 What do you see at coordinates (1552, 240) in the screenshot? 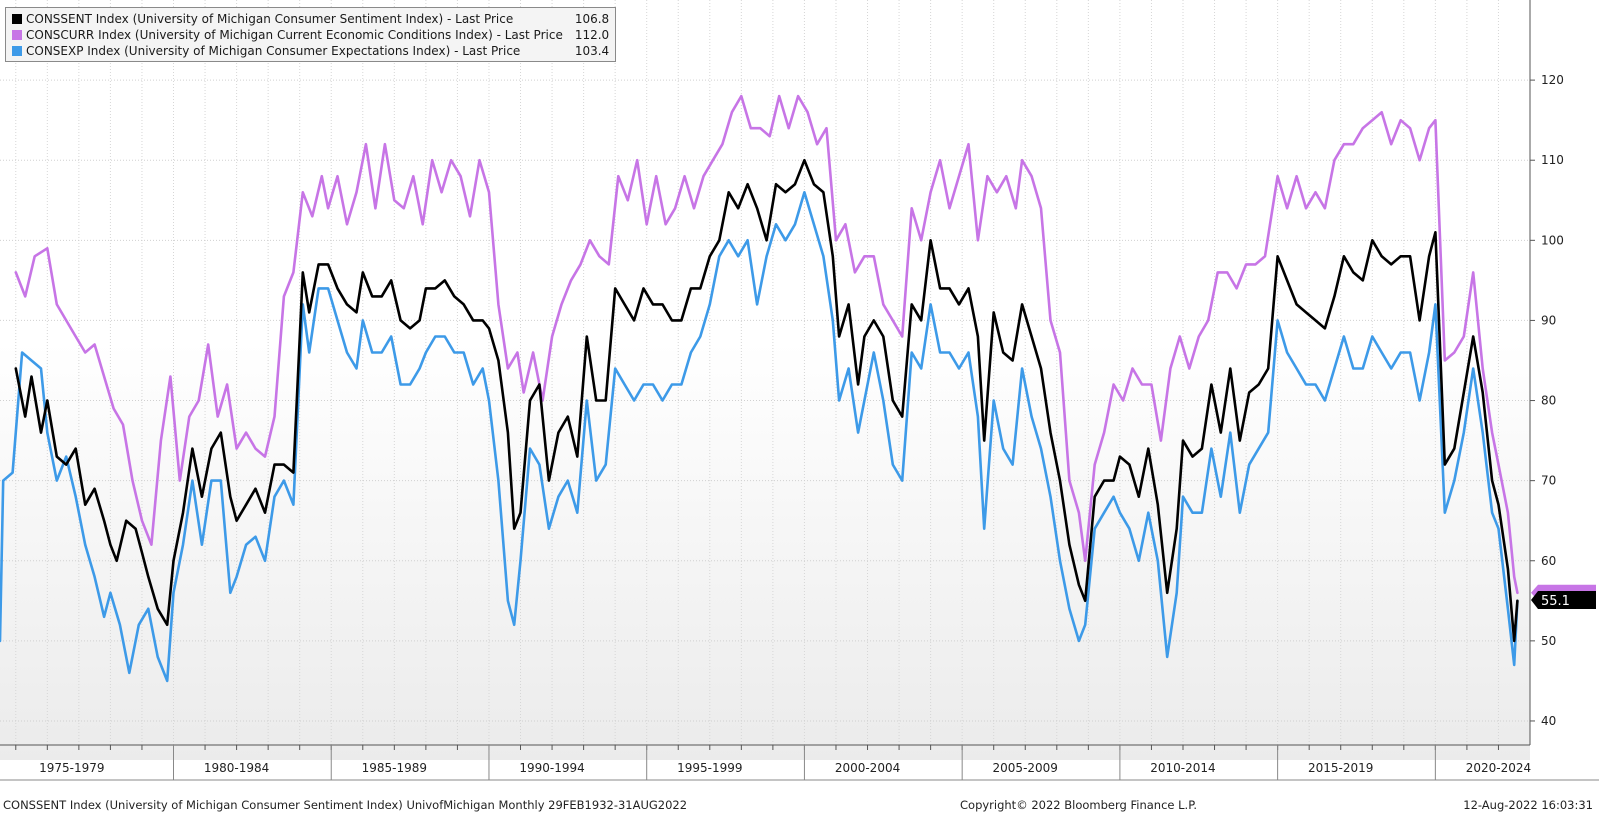
I see `y-tick-label: 100` at bounding box center [1552, 240].